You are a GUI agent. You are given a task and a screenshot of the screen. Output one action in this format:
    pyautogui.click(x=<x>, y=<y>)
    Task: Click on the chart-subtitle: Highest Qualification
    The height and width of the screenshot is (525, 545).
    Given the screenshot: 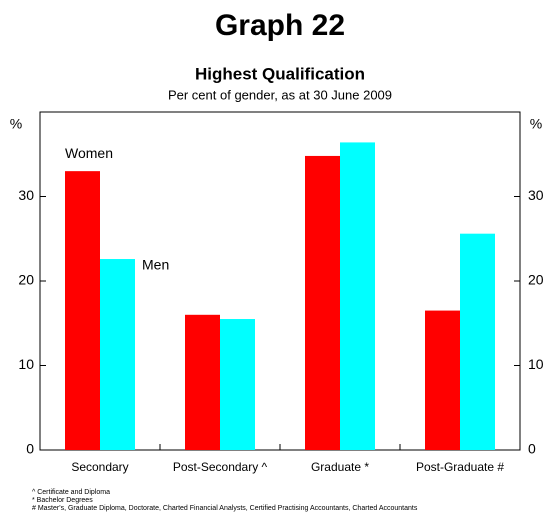 What is the action you would take?
    pyautogui.click(x=280, y=73)
    